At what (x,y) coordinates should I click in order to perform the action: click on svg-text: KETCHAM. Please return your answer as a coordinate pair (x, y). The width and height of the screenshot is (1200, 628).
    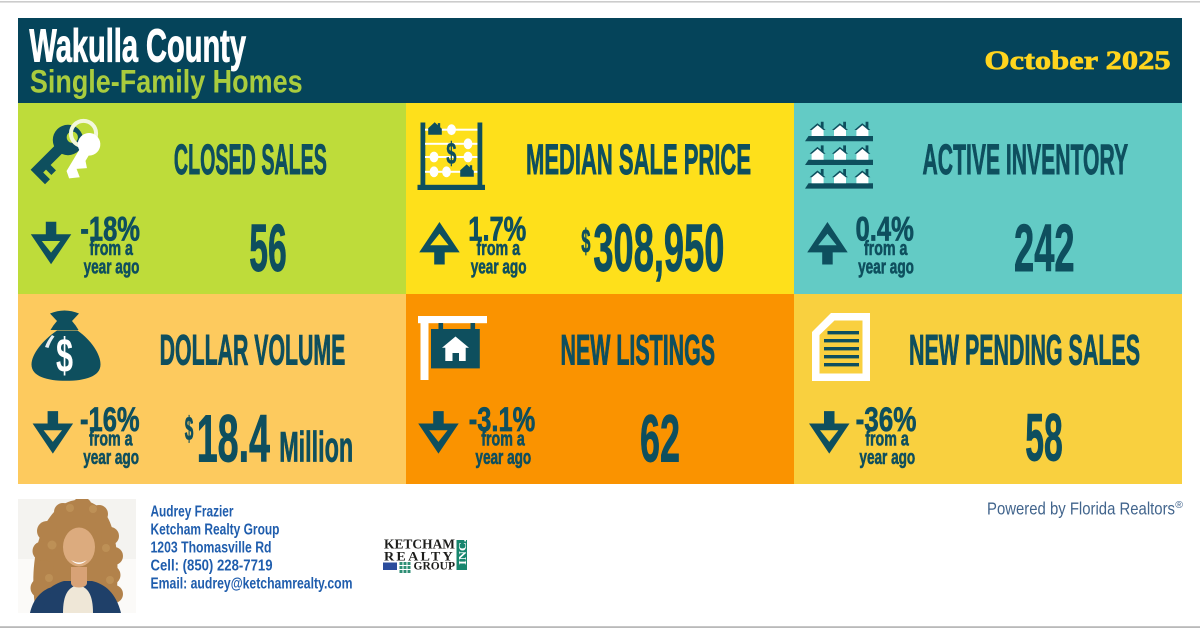
    Looking at the image, I should click on (419, 545).